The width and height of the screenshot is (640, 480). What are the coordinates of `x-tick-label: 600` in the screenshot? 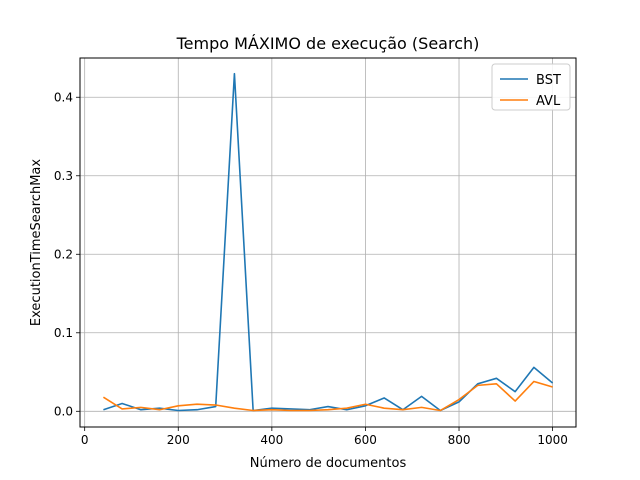 It's located at (365, 440).